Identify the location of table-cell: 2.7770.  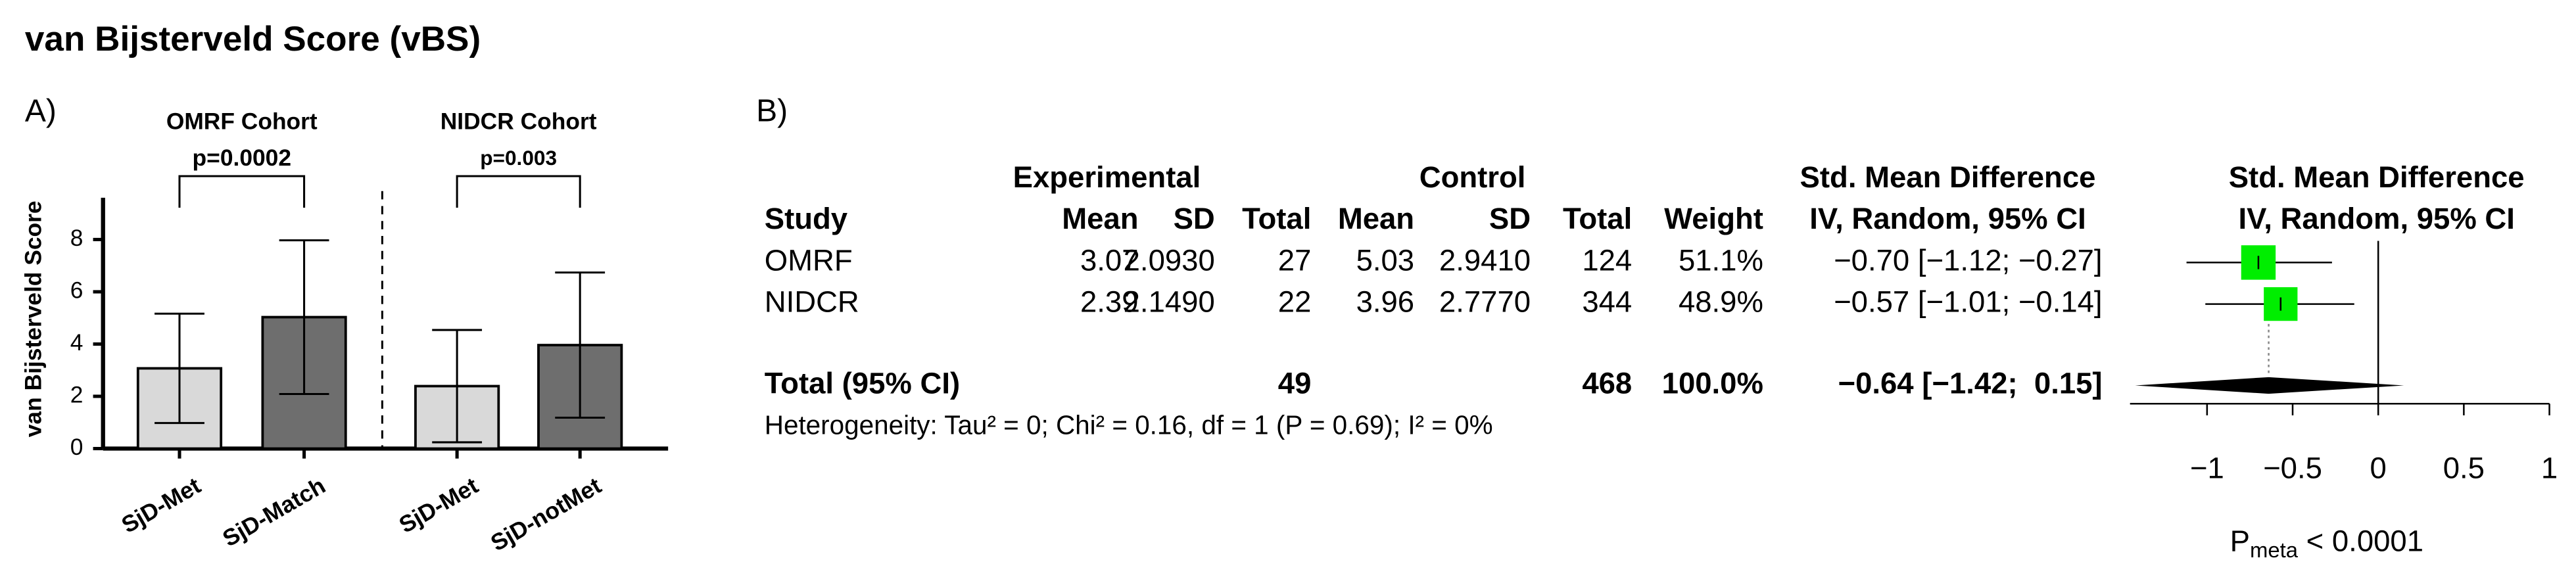
(1485, 302).